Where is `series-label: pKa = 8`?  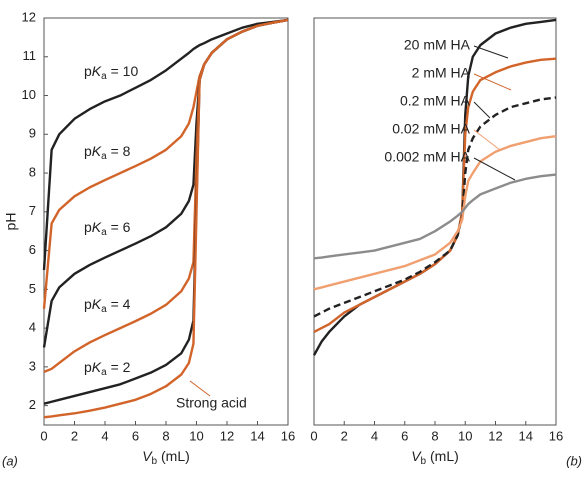
series-label: pKa = 8 is located at coordinates (107, 152).